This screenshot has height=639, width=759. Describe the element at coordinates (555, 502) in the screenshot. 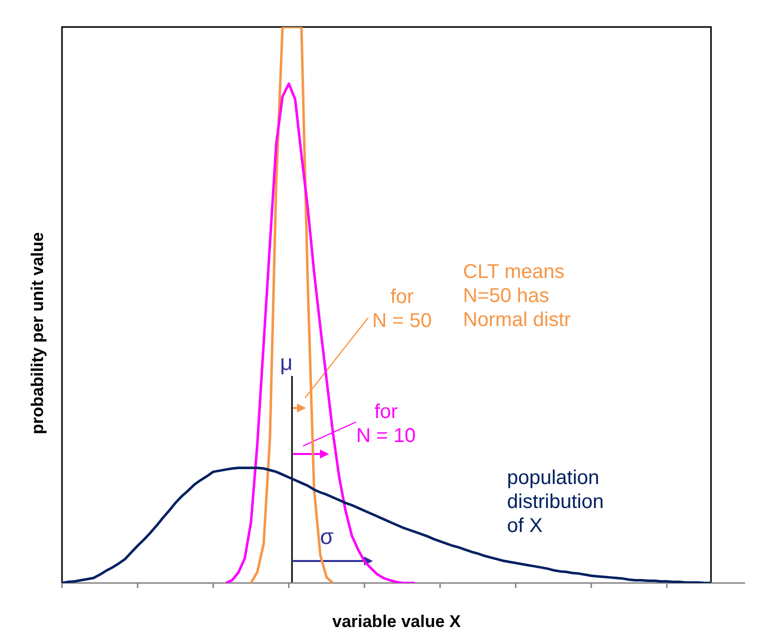

I see `series-label: population distribution of X` at that location.